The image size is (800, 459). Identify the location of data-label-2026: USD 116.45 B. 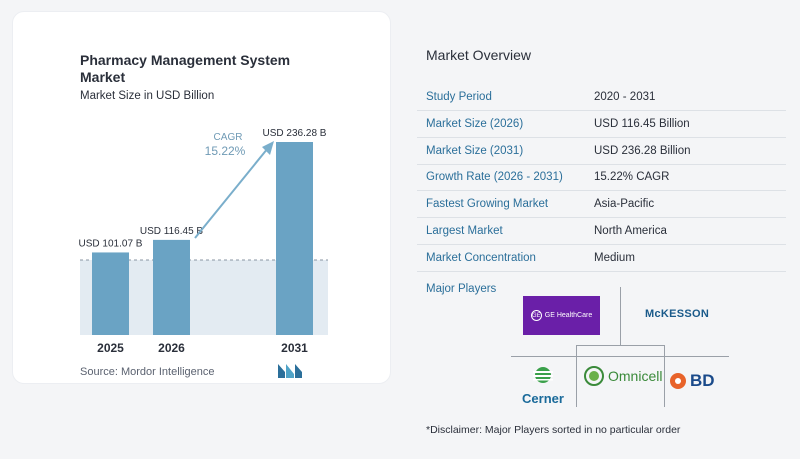
(172, 231).